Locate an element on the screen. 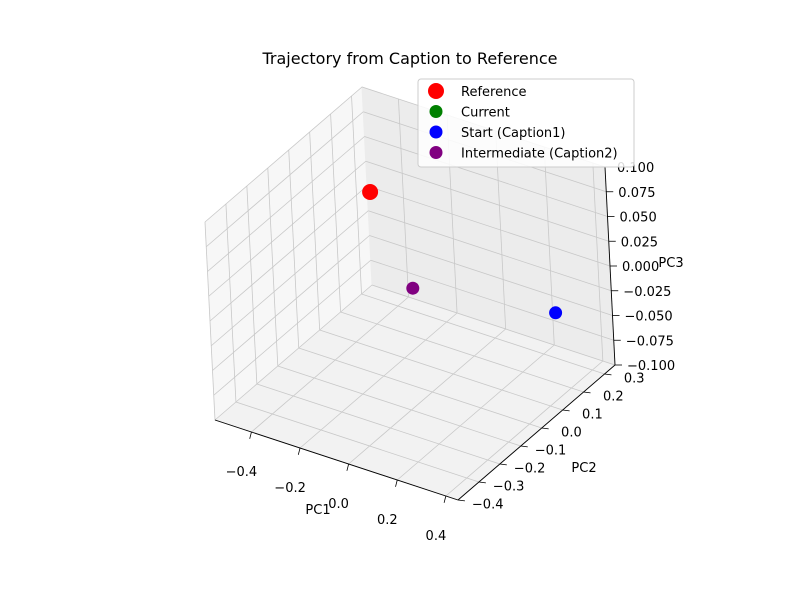  y-tick-label: 0.0 is located at coordinates (571, 433).